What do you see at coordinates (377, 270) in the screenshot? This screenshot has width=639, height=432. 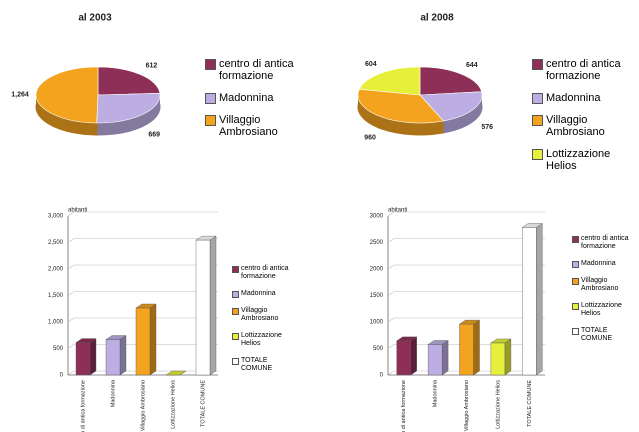 I see `y-tick-label: 2000` at bounding box center [377, 270].